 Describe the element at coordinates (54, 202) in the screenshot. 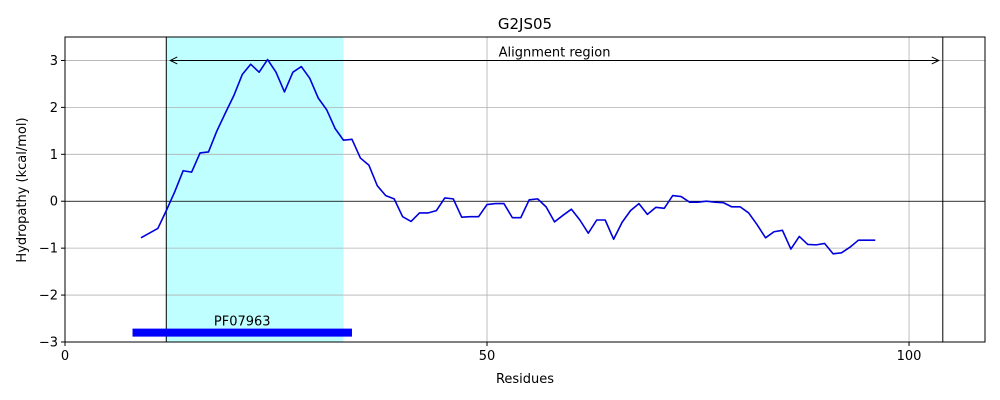

I see `y-tick-label: 0` at that location.